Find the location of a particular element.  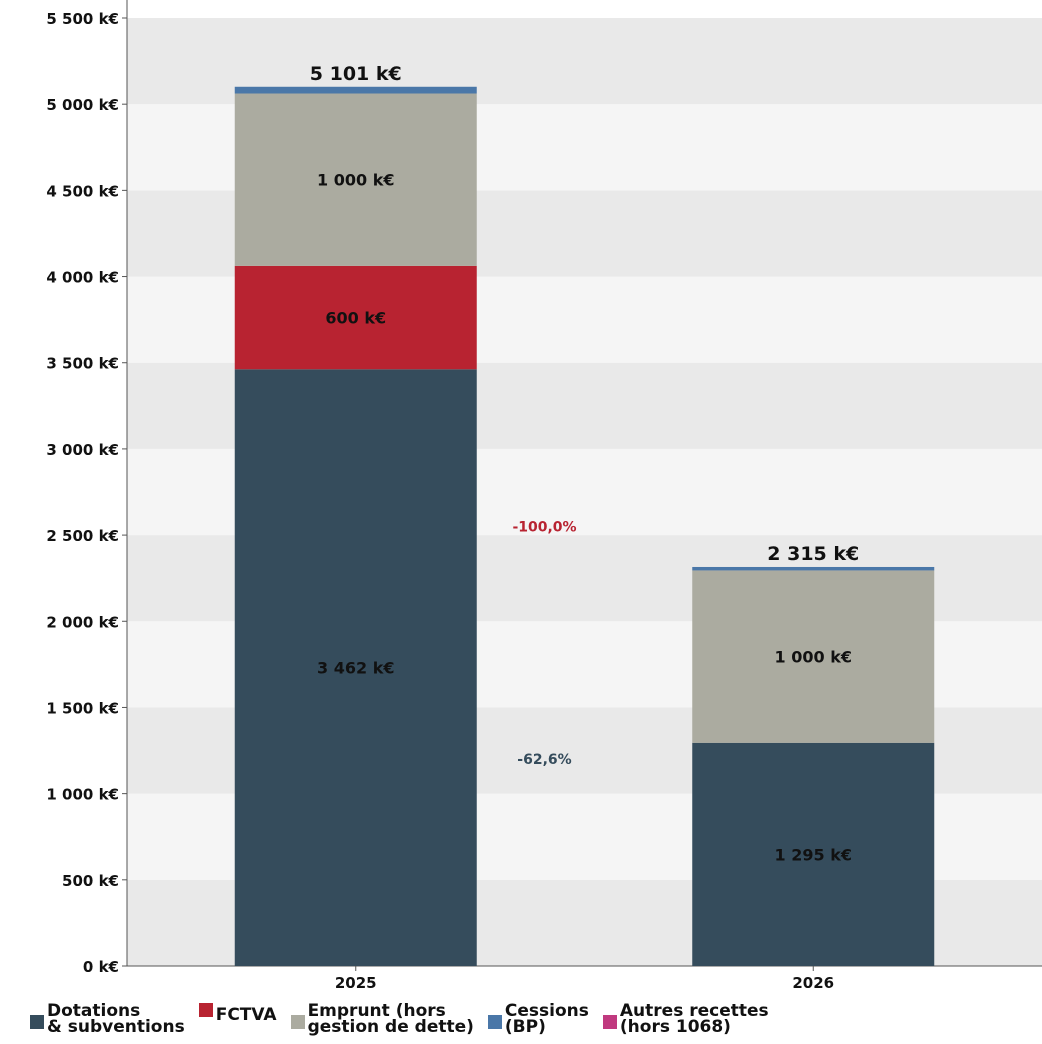

legend-label: Autres recettes (hors 1068) is located at coordinates (694, 1019).